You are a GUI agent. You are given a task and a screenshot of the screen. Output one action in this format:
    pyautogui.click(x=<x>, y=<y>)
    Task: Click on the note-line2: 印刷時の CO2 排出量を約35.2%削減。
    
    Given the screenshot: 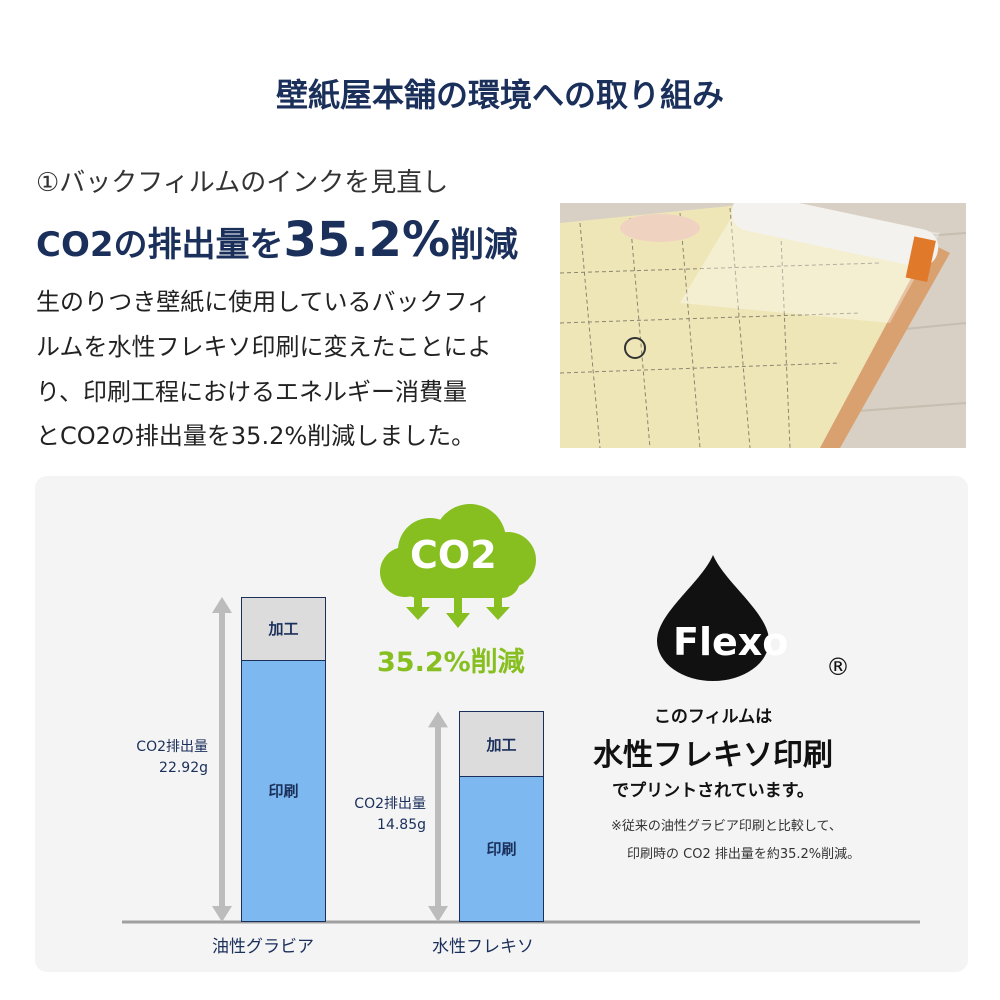 What is the action you would take?
    pyautogui.click(x=744, y=854)
    